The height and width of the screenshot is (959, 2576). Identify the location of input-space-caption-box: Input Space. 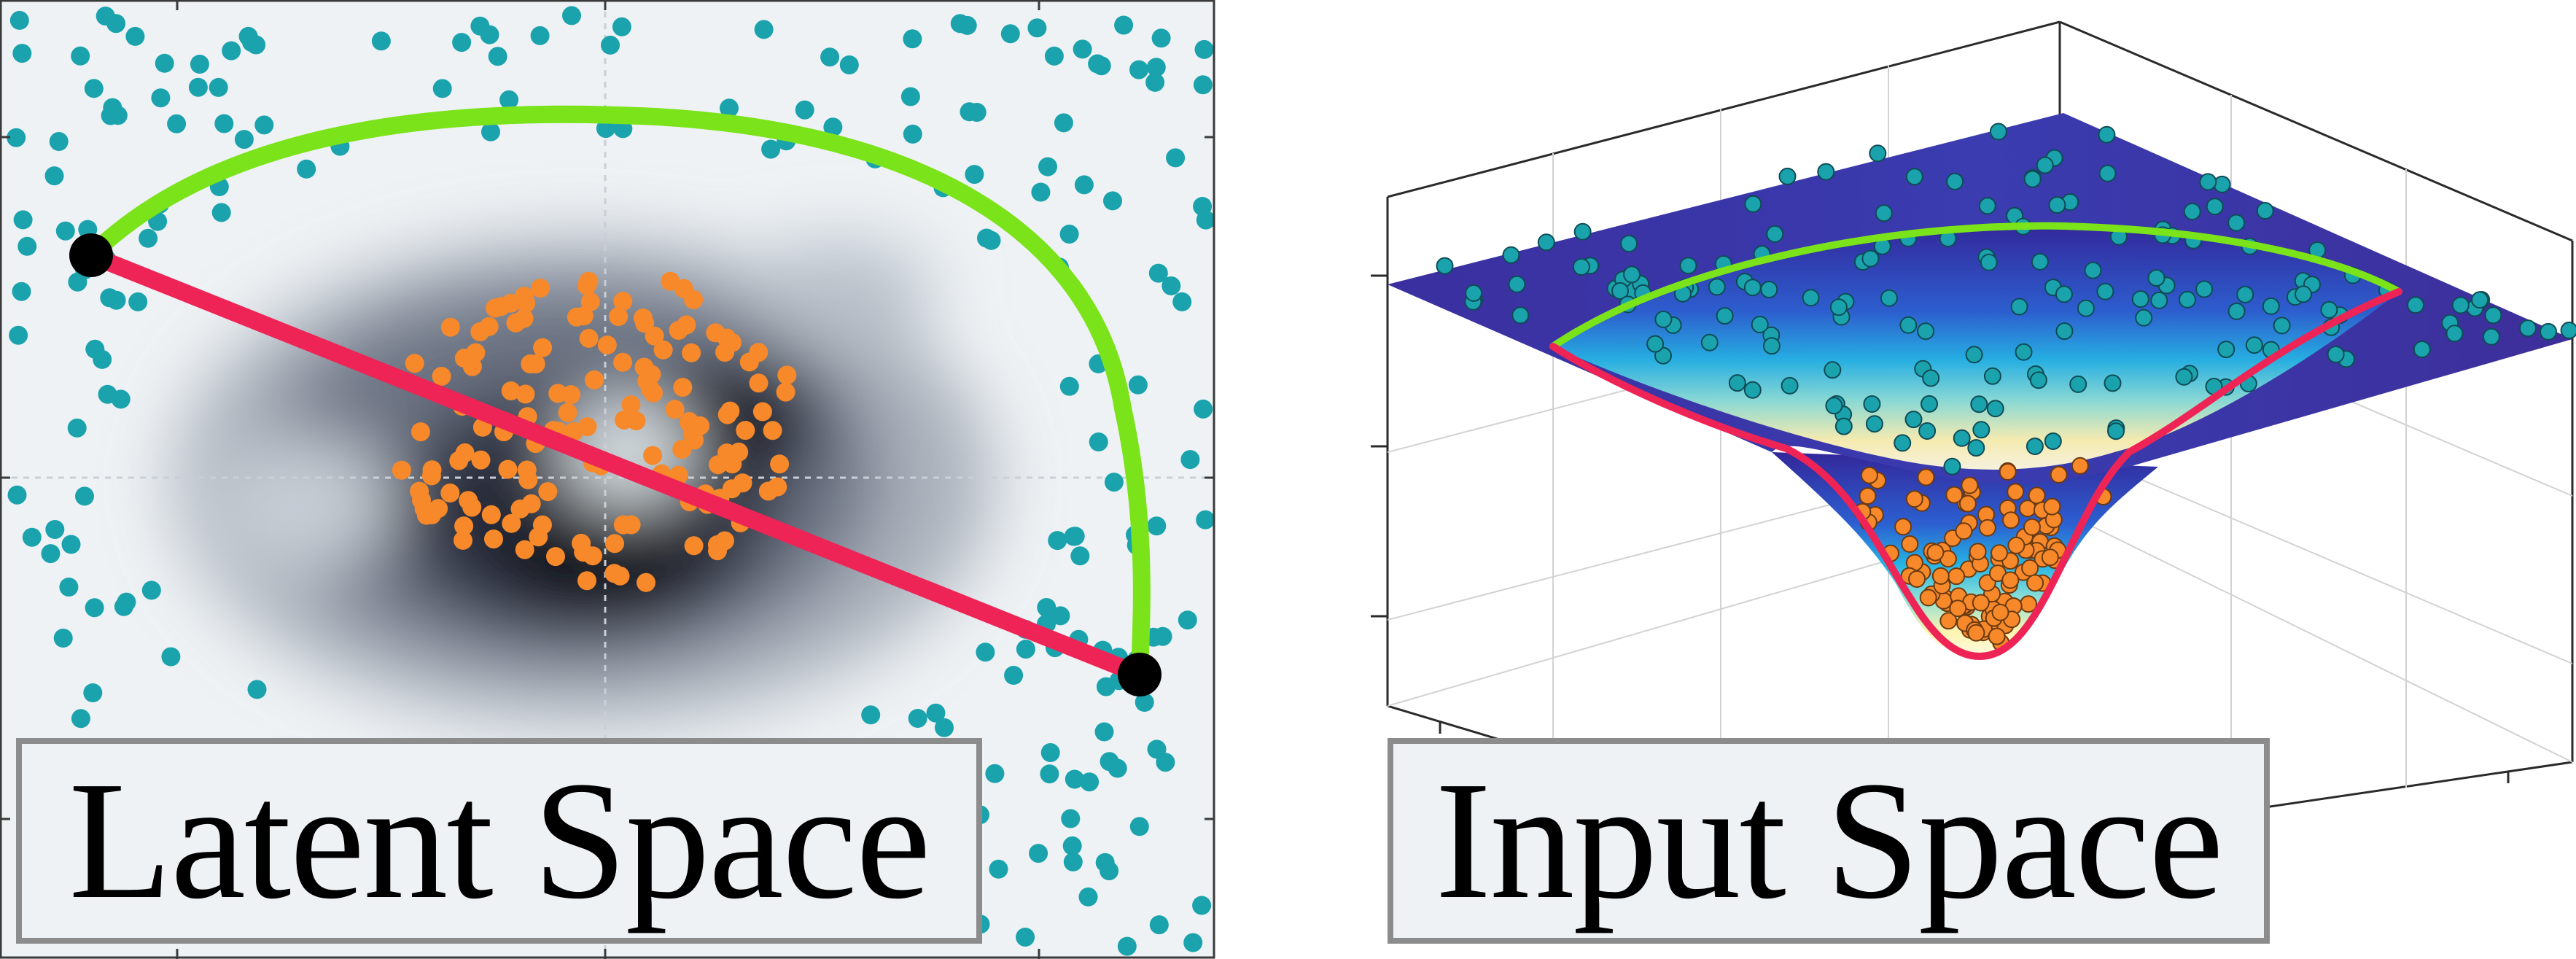
(1829, 841).